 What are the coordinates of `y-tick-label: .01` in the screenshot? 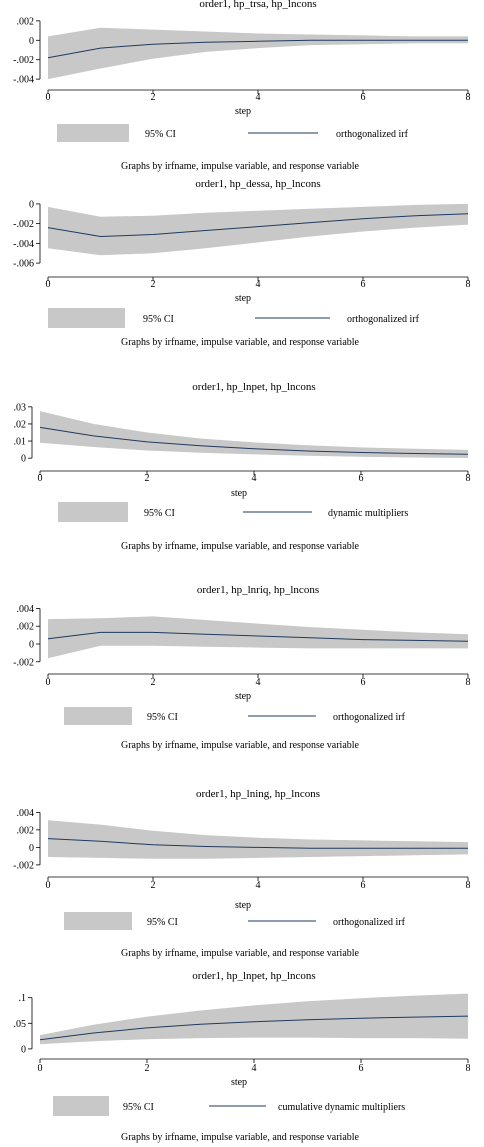 It's located at (20, 442).